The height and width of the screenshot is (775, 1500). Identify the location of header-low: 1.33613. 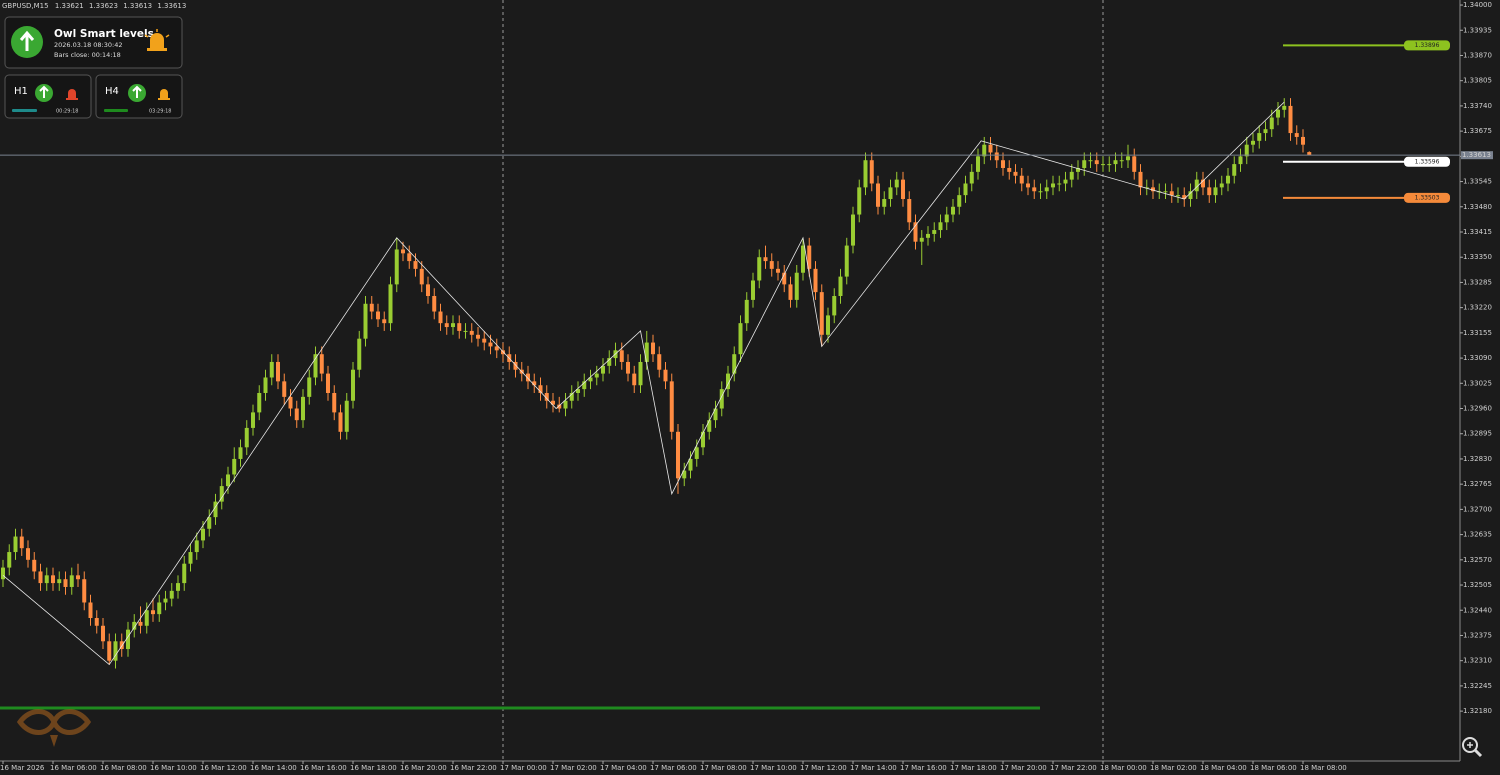
(137, 6).